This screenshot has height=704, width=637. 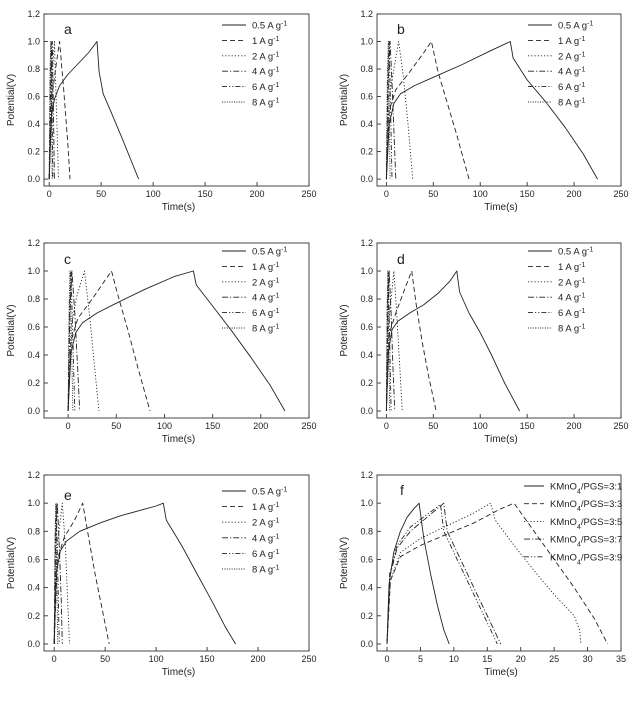 What do you see at coordinates (269, 26) in the screenshot?
I see `legend-label: 0.5 A g-1` at bounding box center [269, 26].